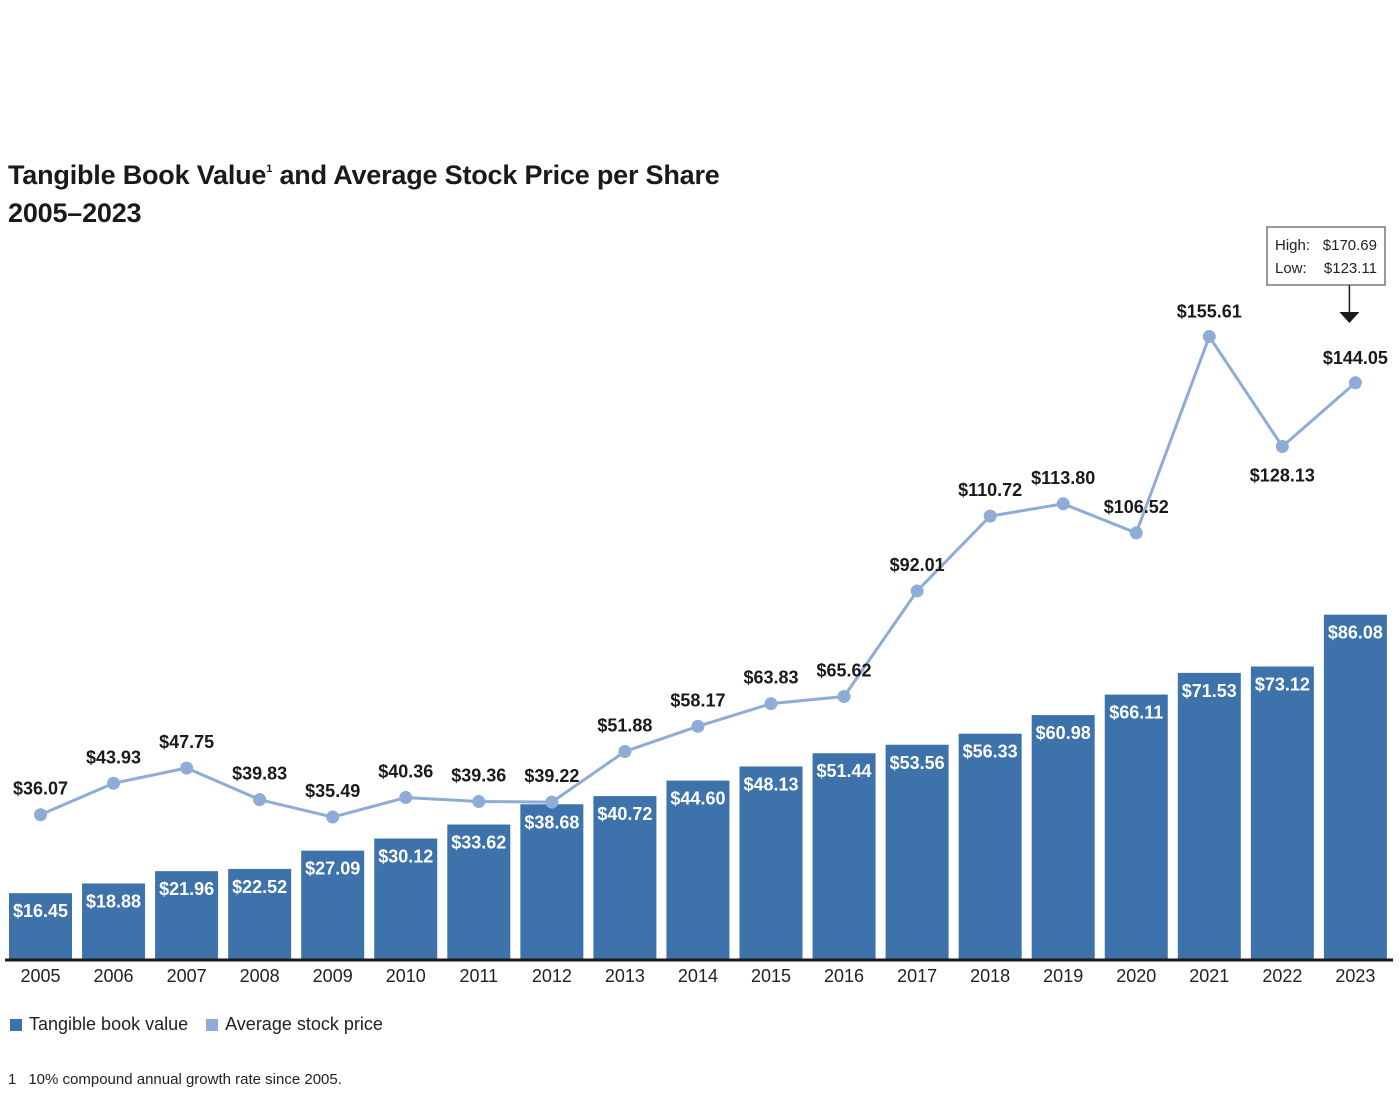 The height and width of the screenshot is (1112, 1400). What do you see at coordinates (698, 726) in the screenshot?
I see `line-point-2014` at bounding box center [698, 726].